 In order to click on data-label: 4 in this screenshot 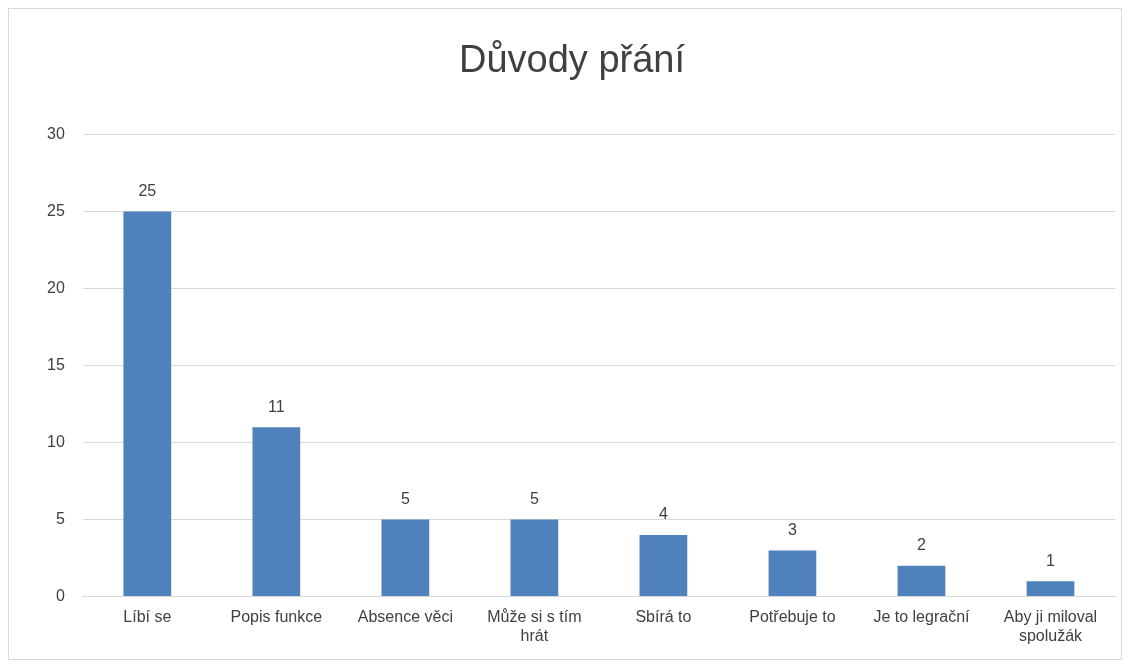, I will do `click(663, 514)`.